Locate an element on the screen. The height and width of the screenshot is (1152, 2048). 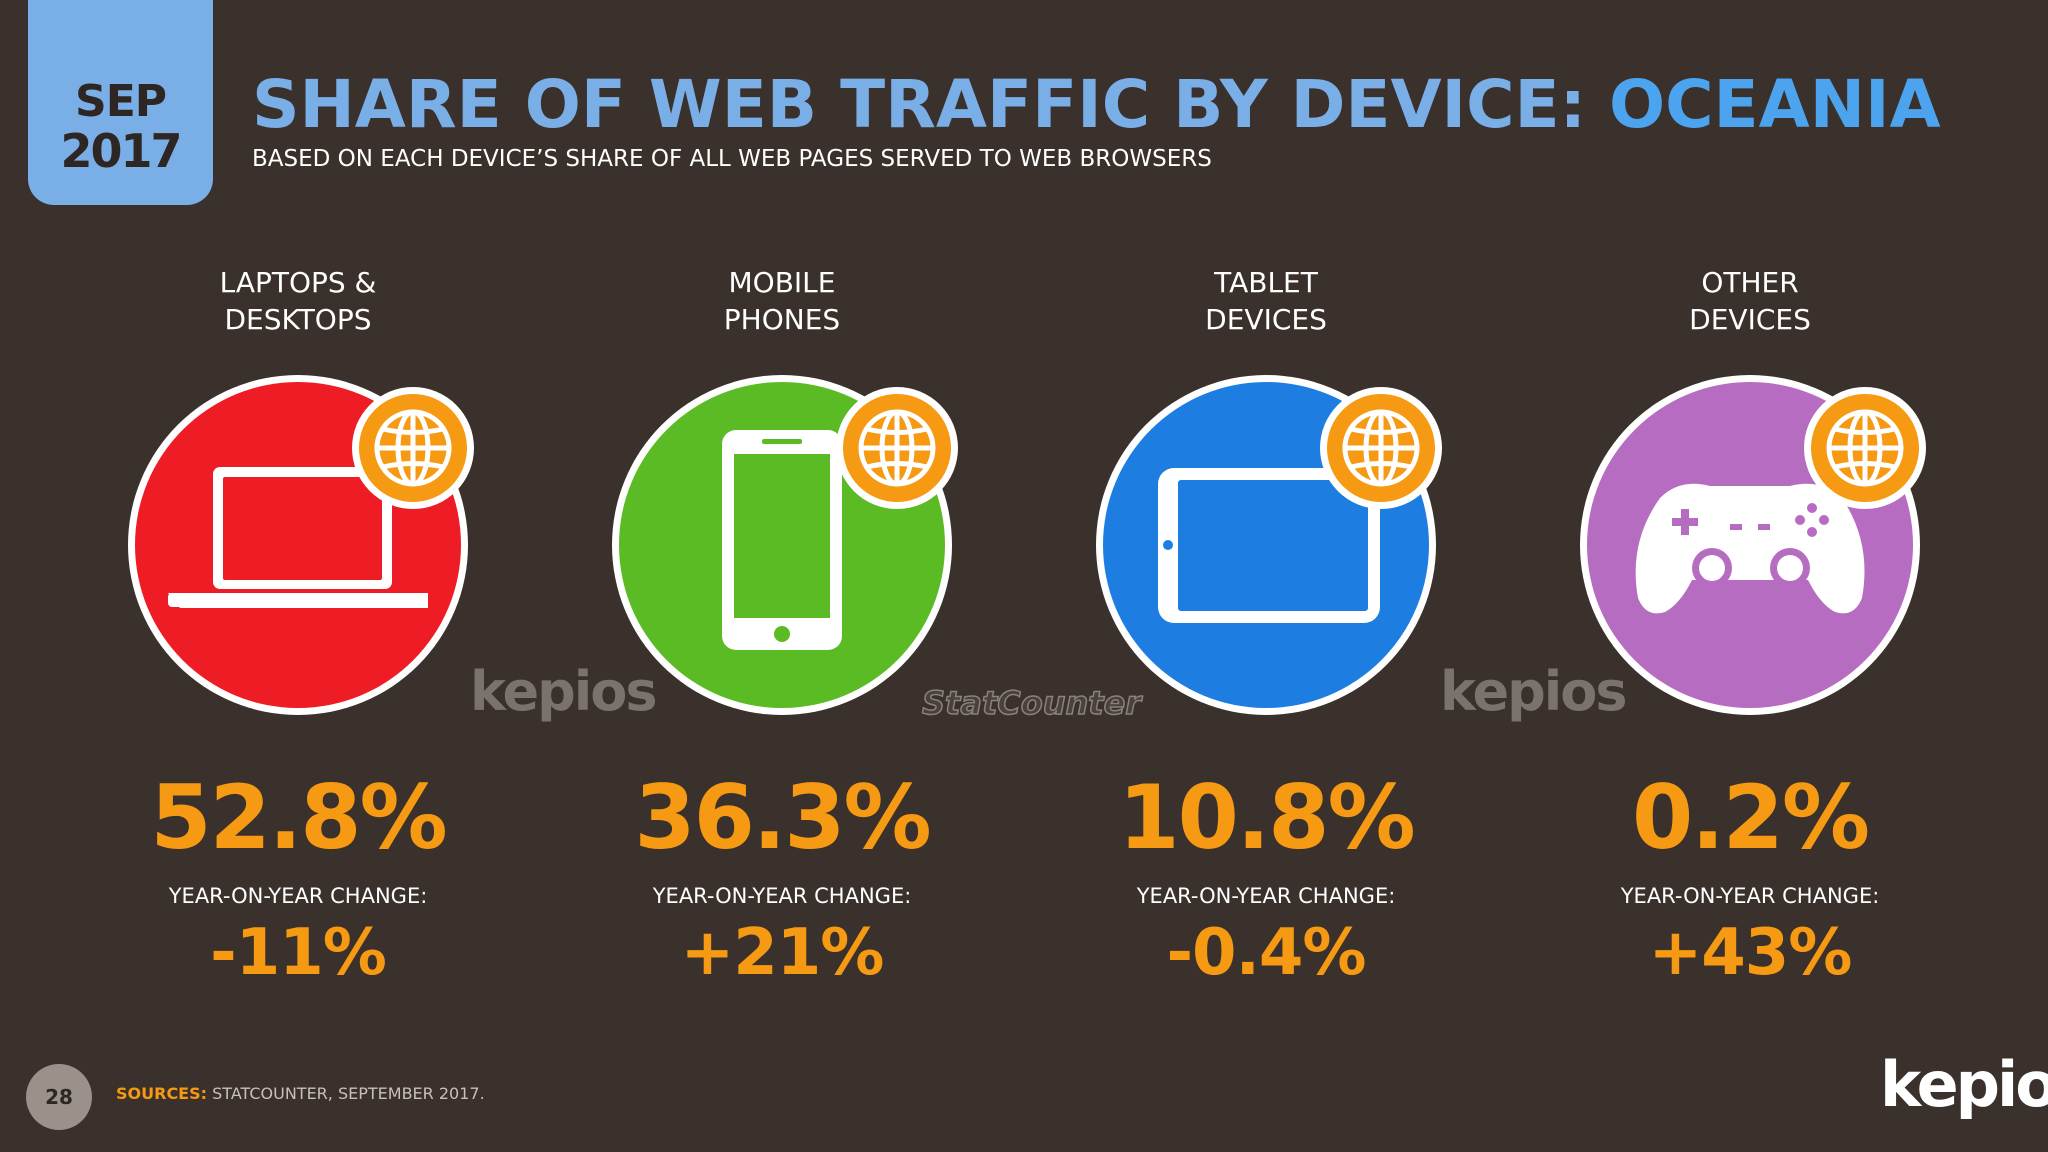
yoy-value: +21% is located at coordinates (782, 953).